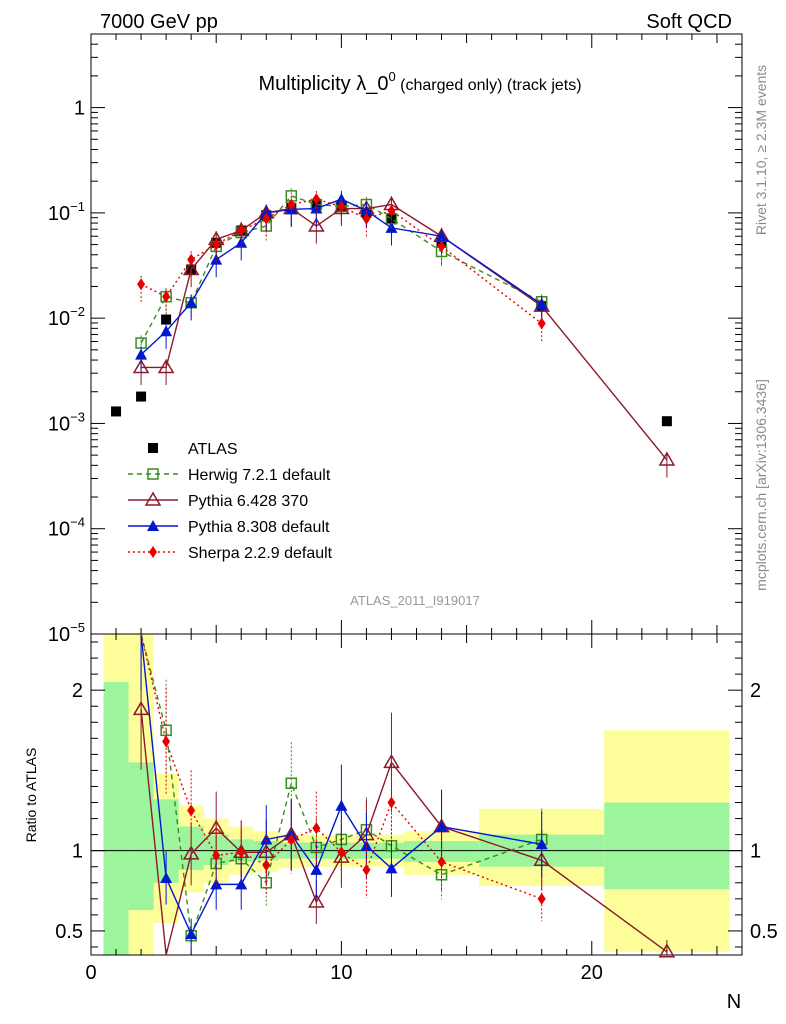 The height and width of the screenshot is (1024, 786). Describe the element at coordinates (153, 552) in the screenshot. I see `legend-marker-sherpa` at that location.